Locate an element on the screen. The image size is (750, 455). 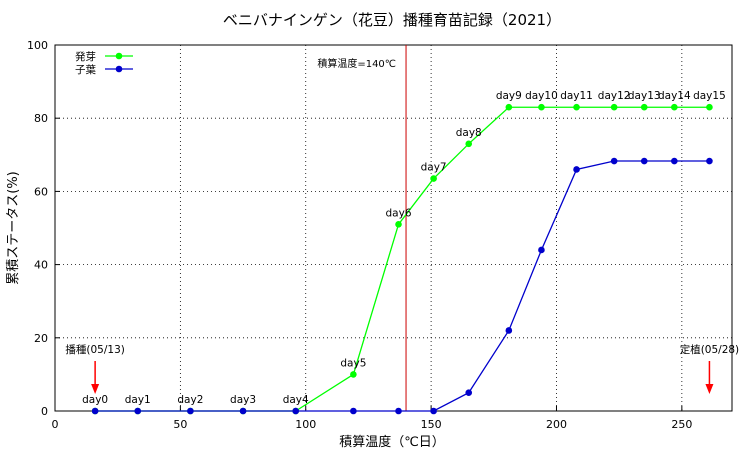
day-label: day13 is located at coordinates (644, 96).